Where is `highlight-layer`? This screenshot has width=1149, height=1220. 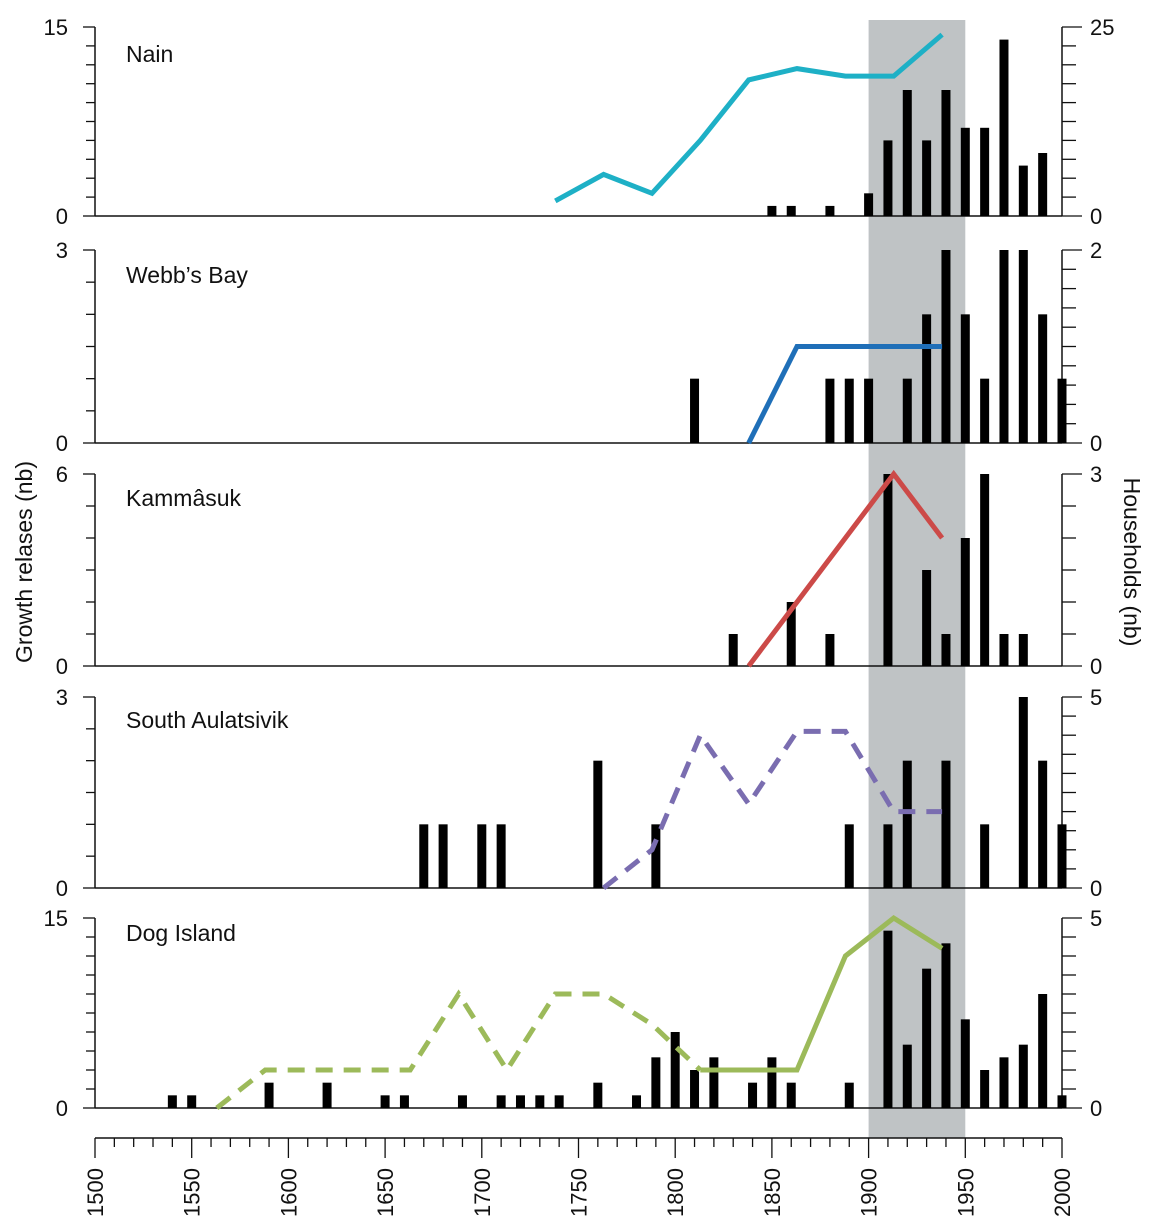
highlight-layer is located at coordinates (917, 579).